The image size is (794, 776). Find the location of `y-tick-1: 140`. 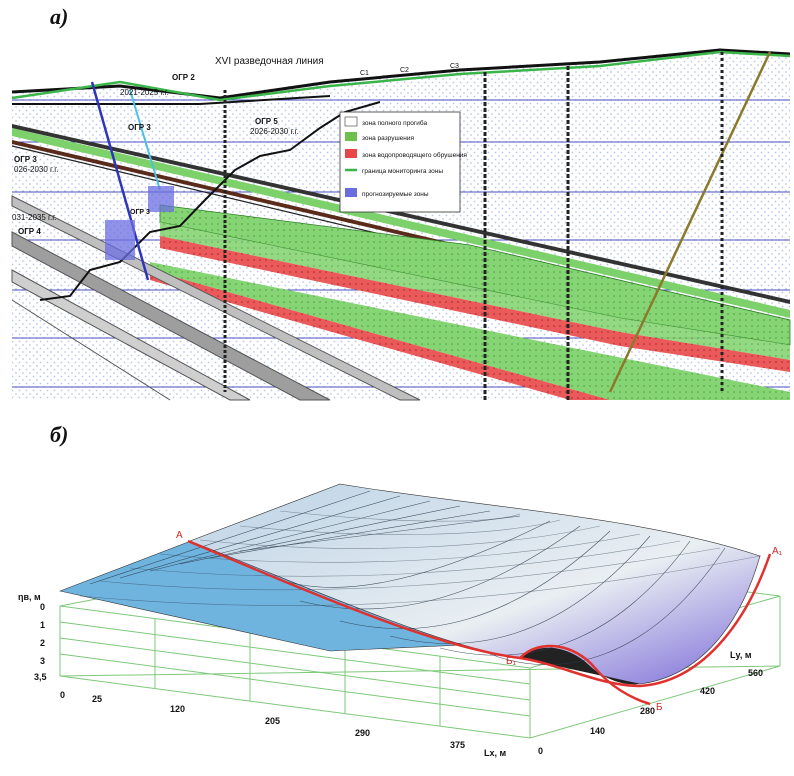

y-tick-1: 140 is located at coordinates (597, 731).